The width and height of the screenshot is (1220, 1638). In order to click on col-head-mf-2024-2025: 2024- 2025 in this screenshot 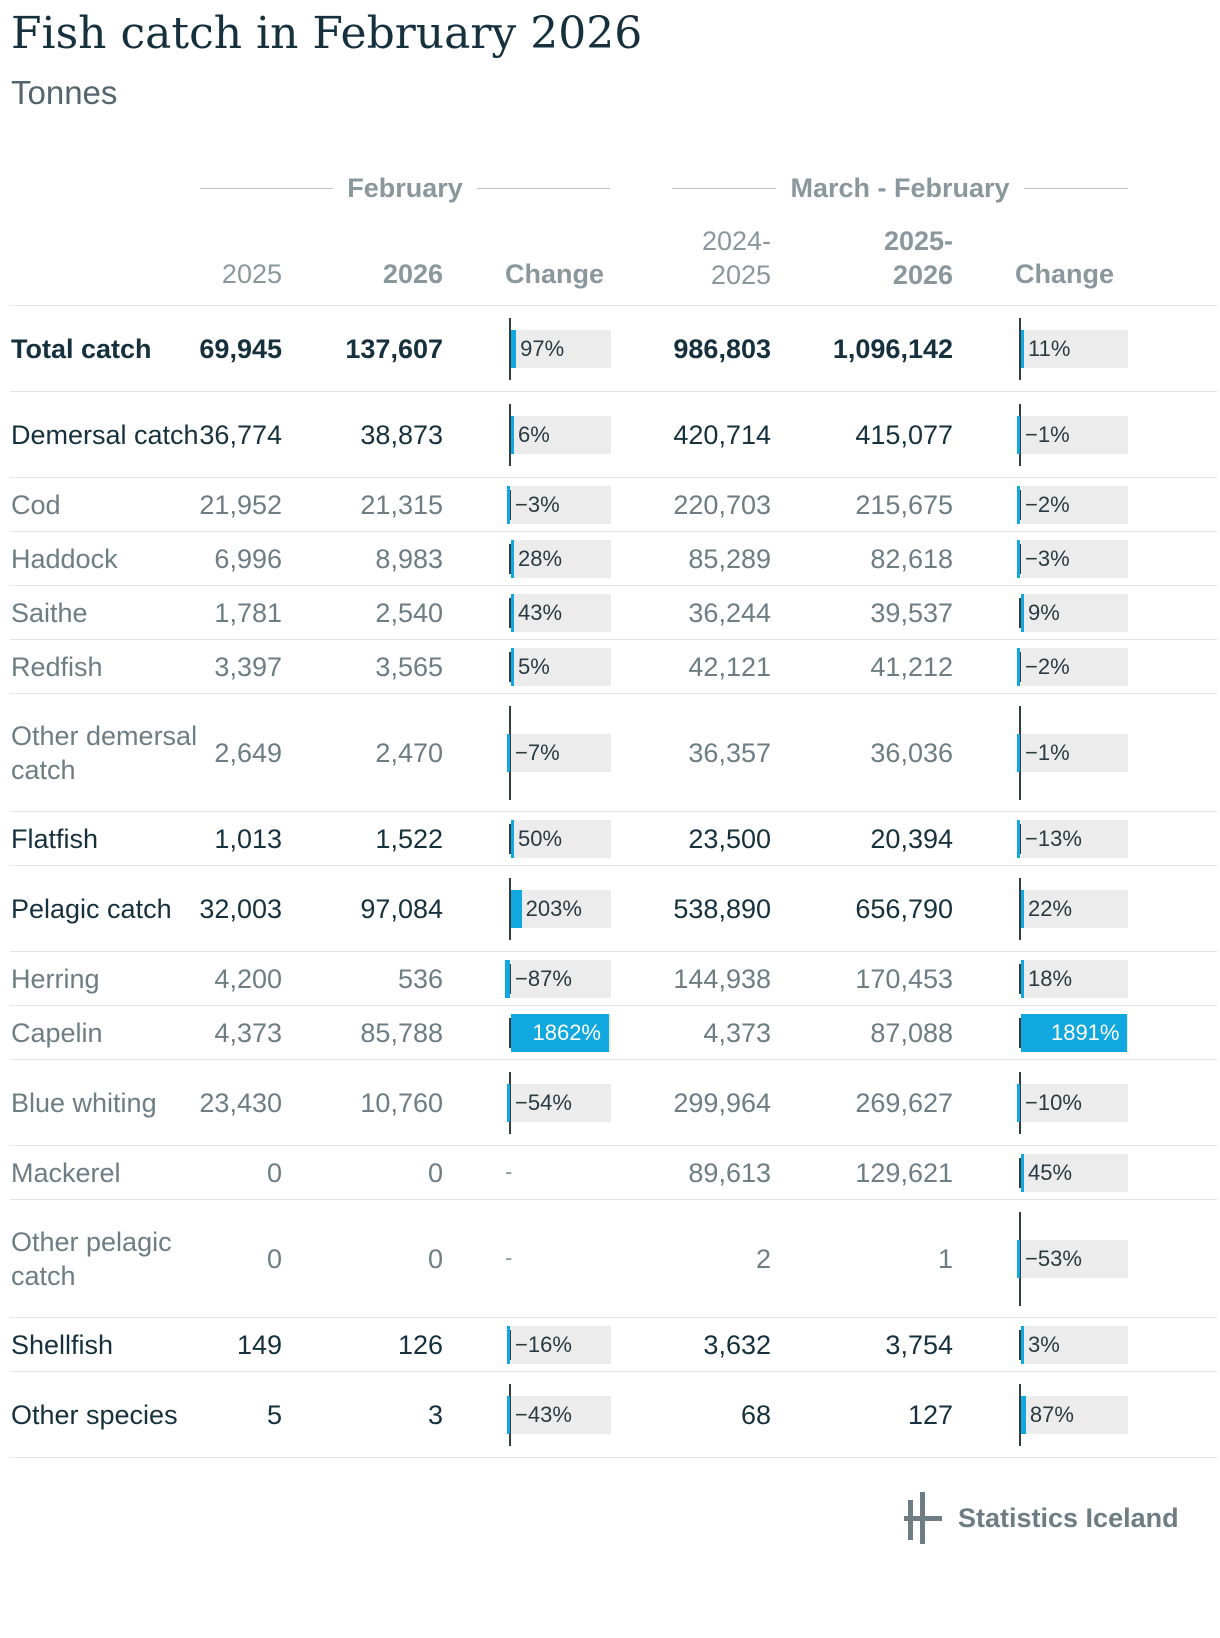, I will do `click(736, 258)`.